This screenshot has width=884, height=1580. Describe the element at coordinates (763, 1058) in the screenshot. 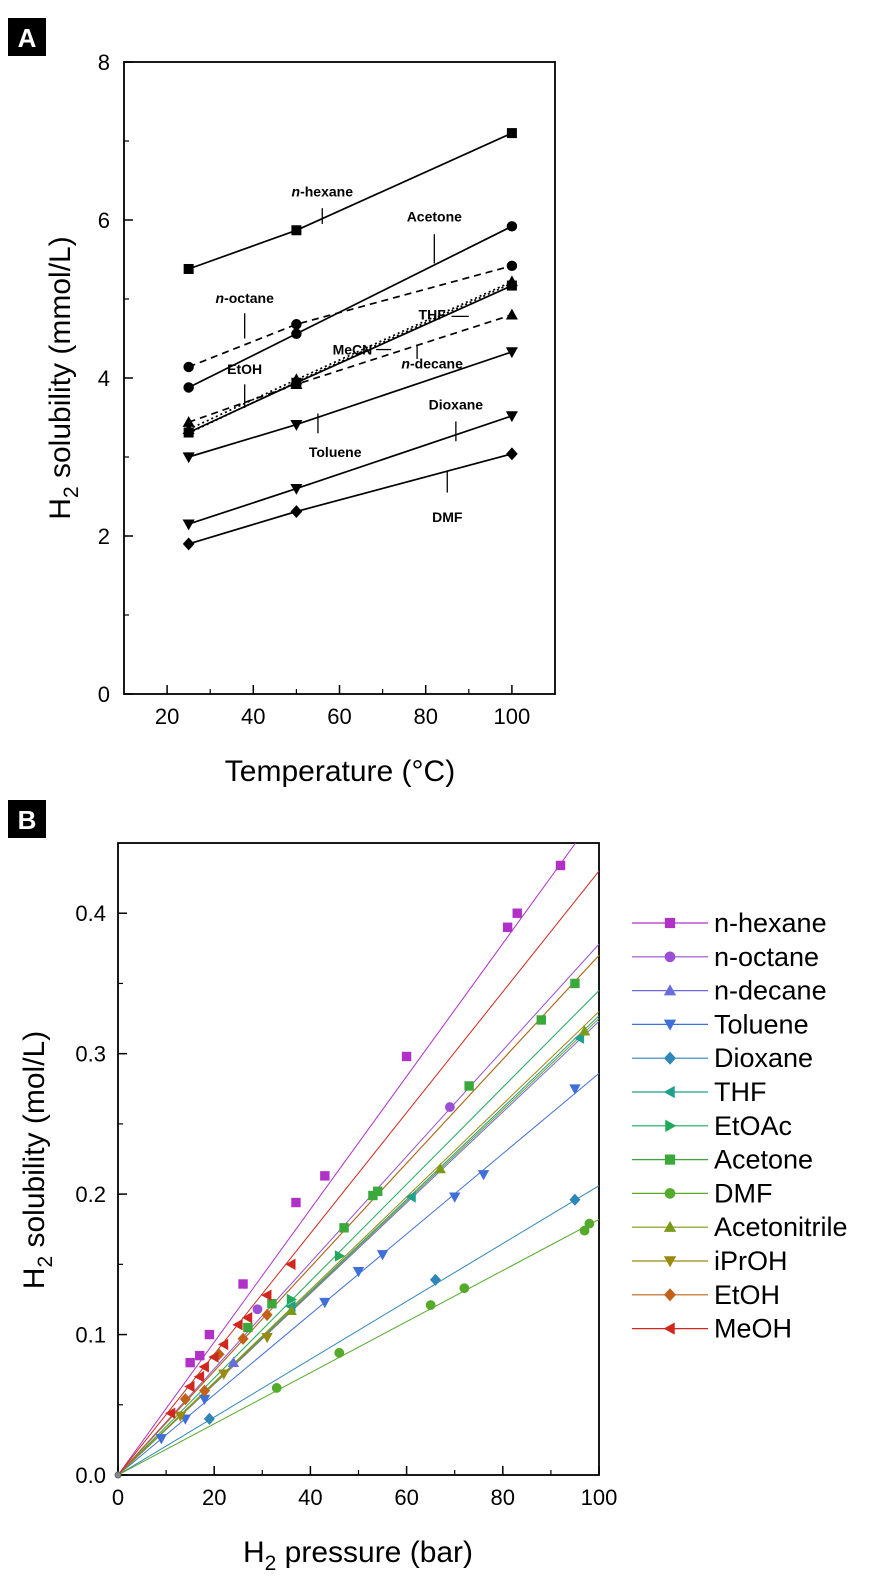

I see `legend-label-dioxane: Dioxane` at that location.